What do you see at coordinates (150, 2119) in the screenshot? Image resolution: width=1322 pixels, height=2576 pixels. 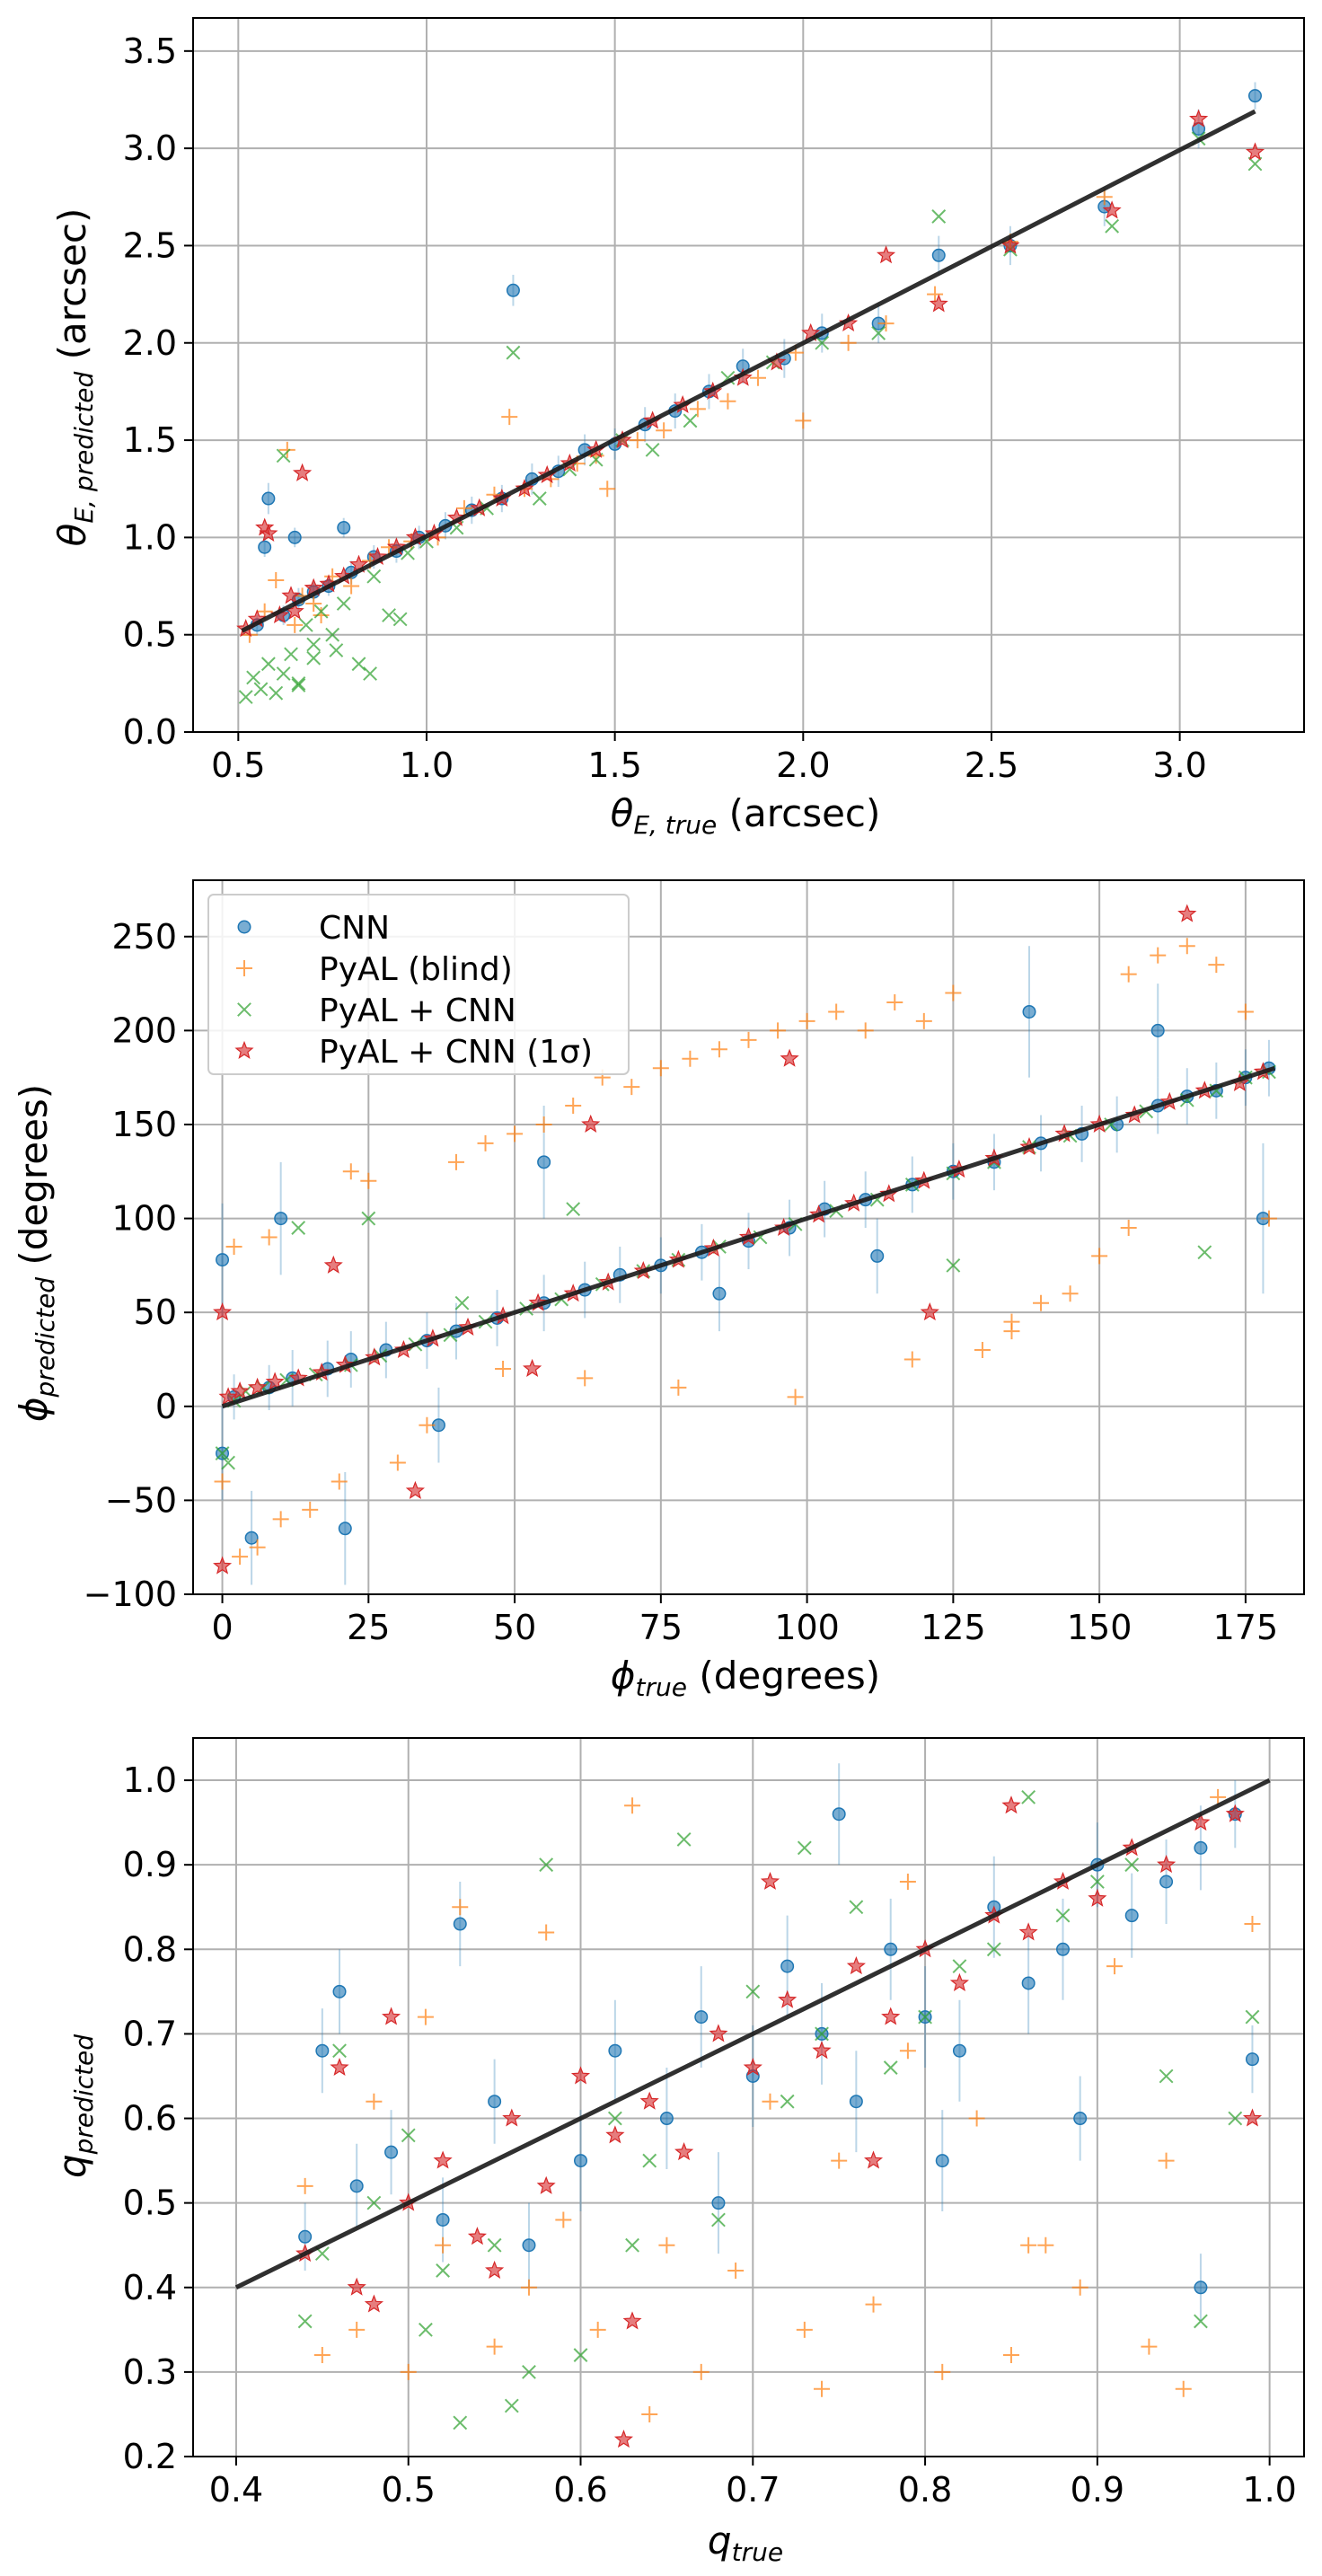 I see `y-tick-label: 0.6` at bounding box center [150, 2119].